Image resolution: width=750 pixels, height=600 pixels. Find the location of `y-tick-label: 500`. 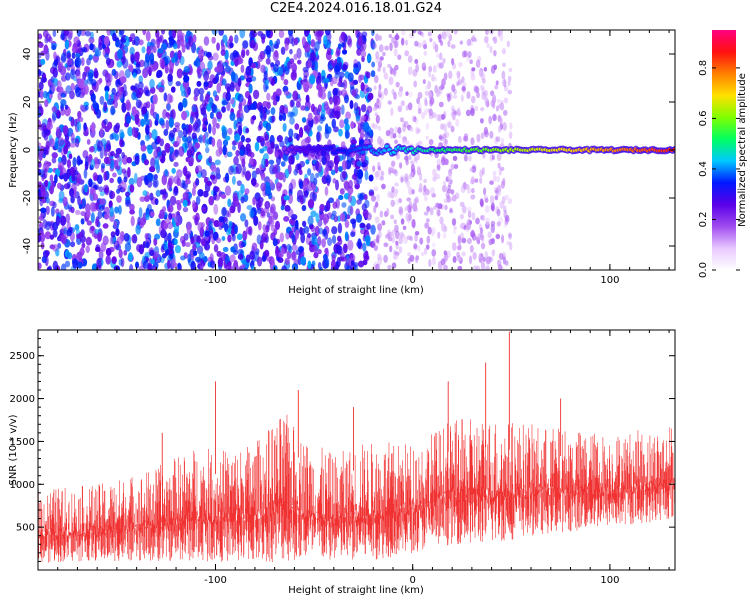

y-tick-label: 500 is located at coordinates (25, 528).